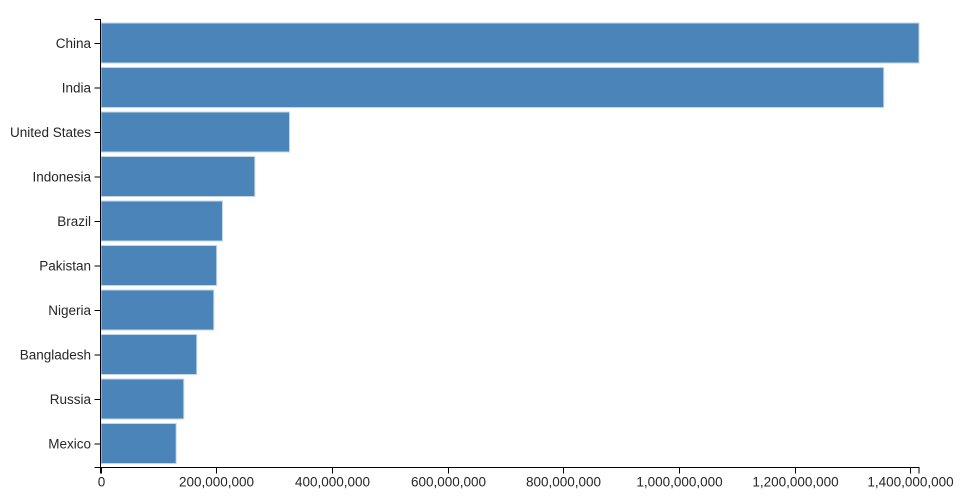  Describe the element at coordinates (74, 221) in the screenshot. I see `y-tick-label-brazil: Brazil` at that location.